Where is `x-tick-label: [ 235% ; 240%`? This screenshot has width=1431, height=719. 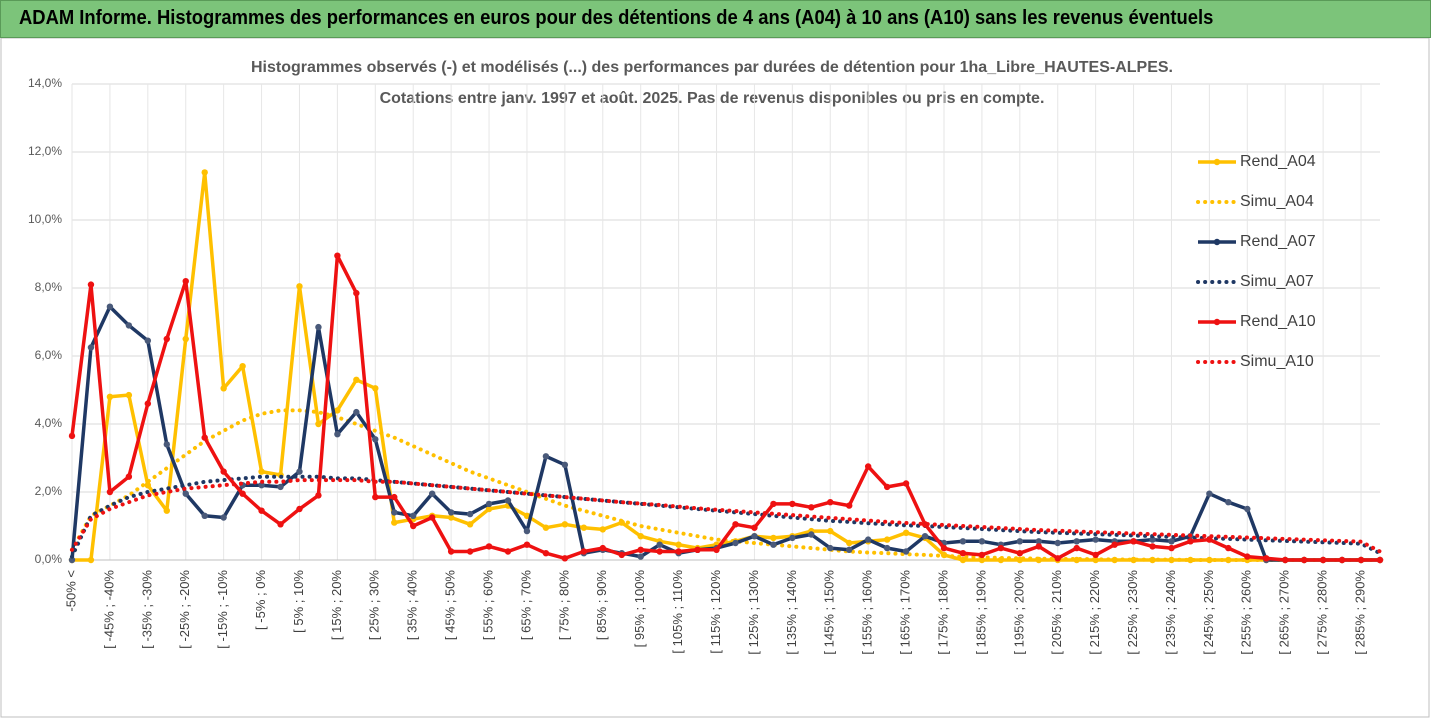
x-tick-label: [ 235% ; 240% is located at coordinates (1170, 612).